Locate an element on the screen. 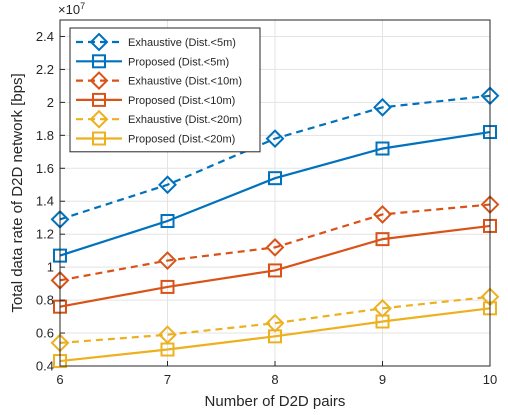 This screenshot has width=508, height=415. legend-label: Exhaustive (Dist.<10m) is located at coordinates (185, 82).